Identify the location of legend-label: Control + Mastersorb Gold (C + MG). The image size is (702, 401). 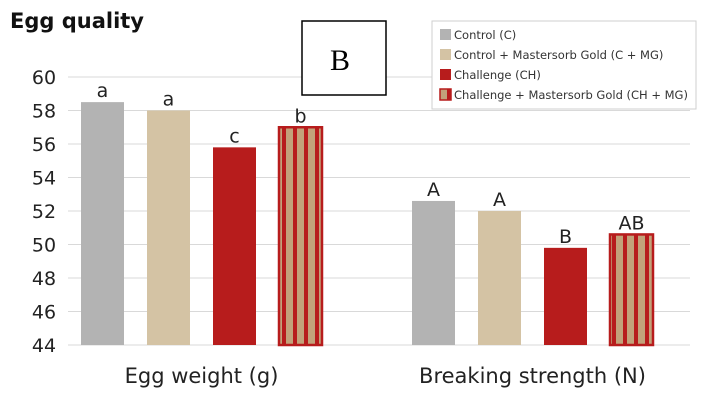
(558, 55).